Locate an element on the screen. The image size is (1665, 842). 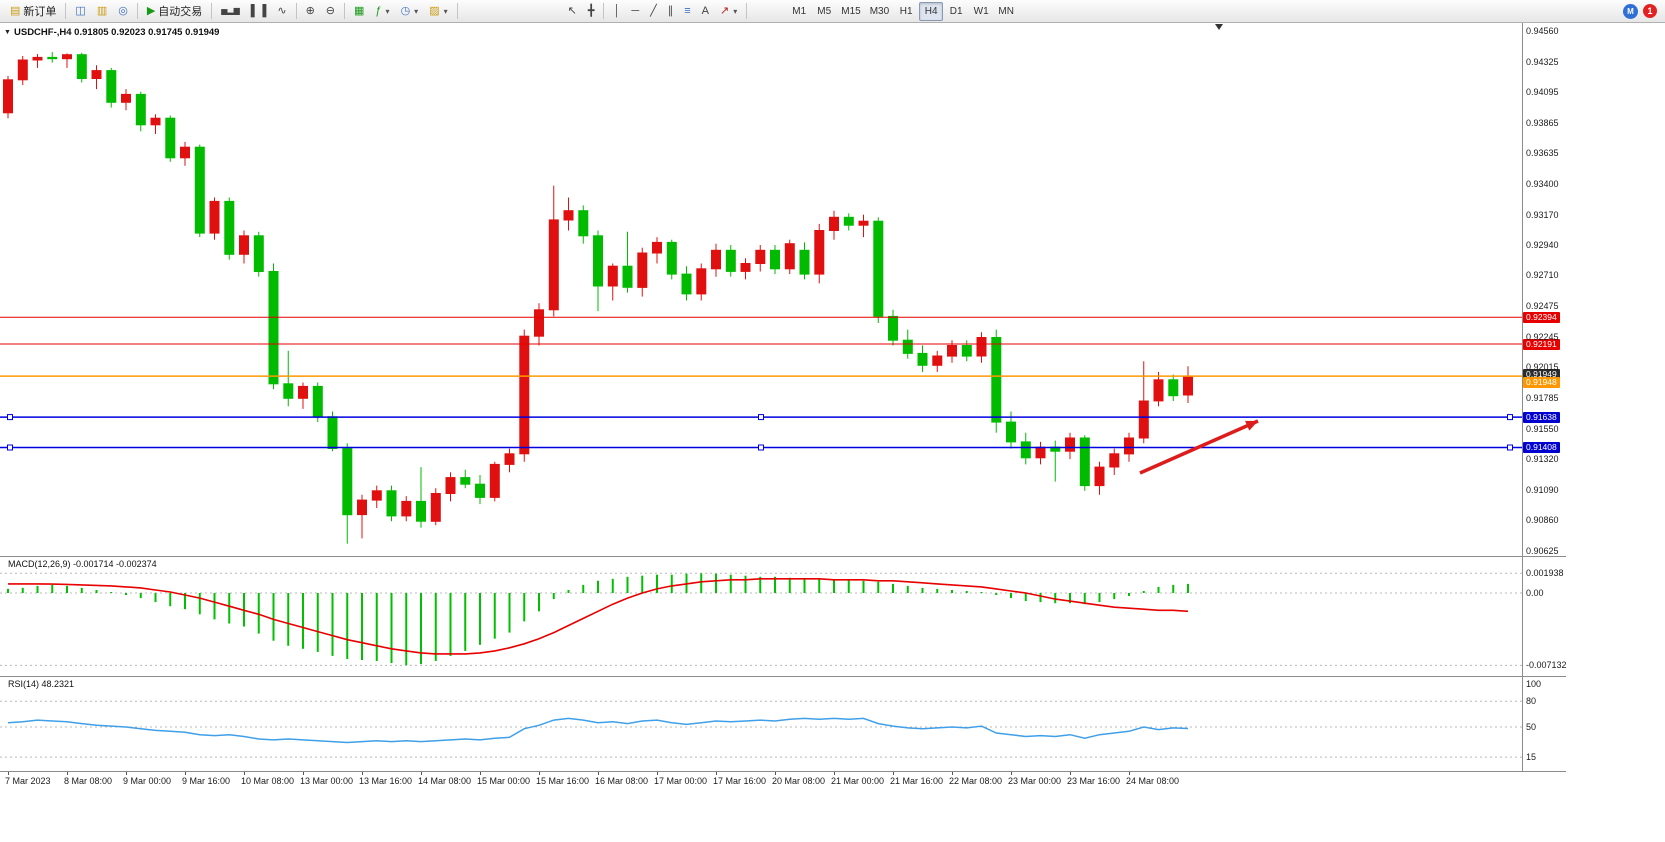
timeframe-button-H4: H4 is located at coordinates (931, 11).